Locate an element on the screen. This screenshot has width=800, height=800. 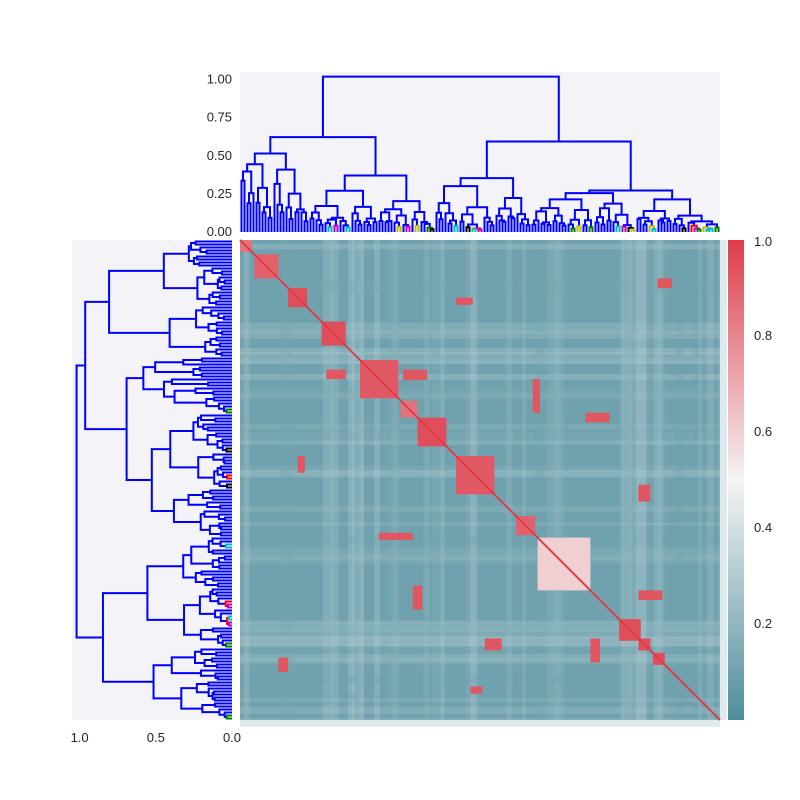
colorbar-ticks: 1.0 0.8 0.6 0.4 0.2 is located at coordinates (763, 432).